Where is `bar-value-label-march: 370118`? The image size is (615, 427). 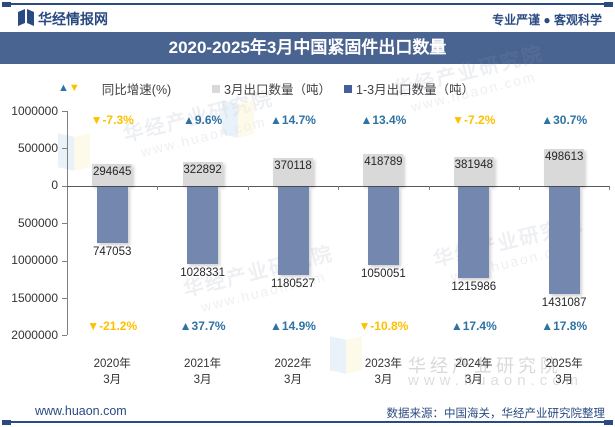 bar-value-label-march: 370118 is located at coordinates (293, 166).